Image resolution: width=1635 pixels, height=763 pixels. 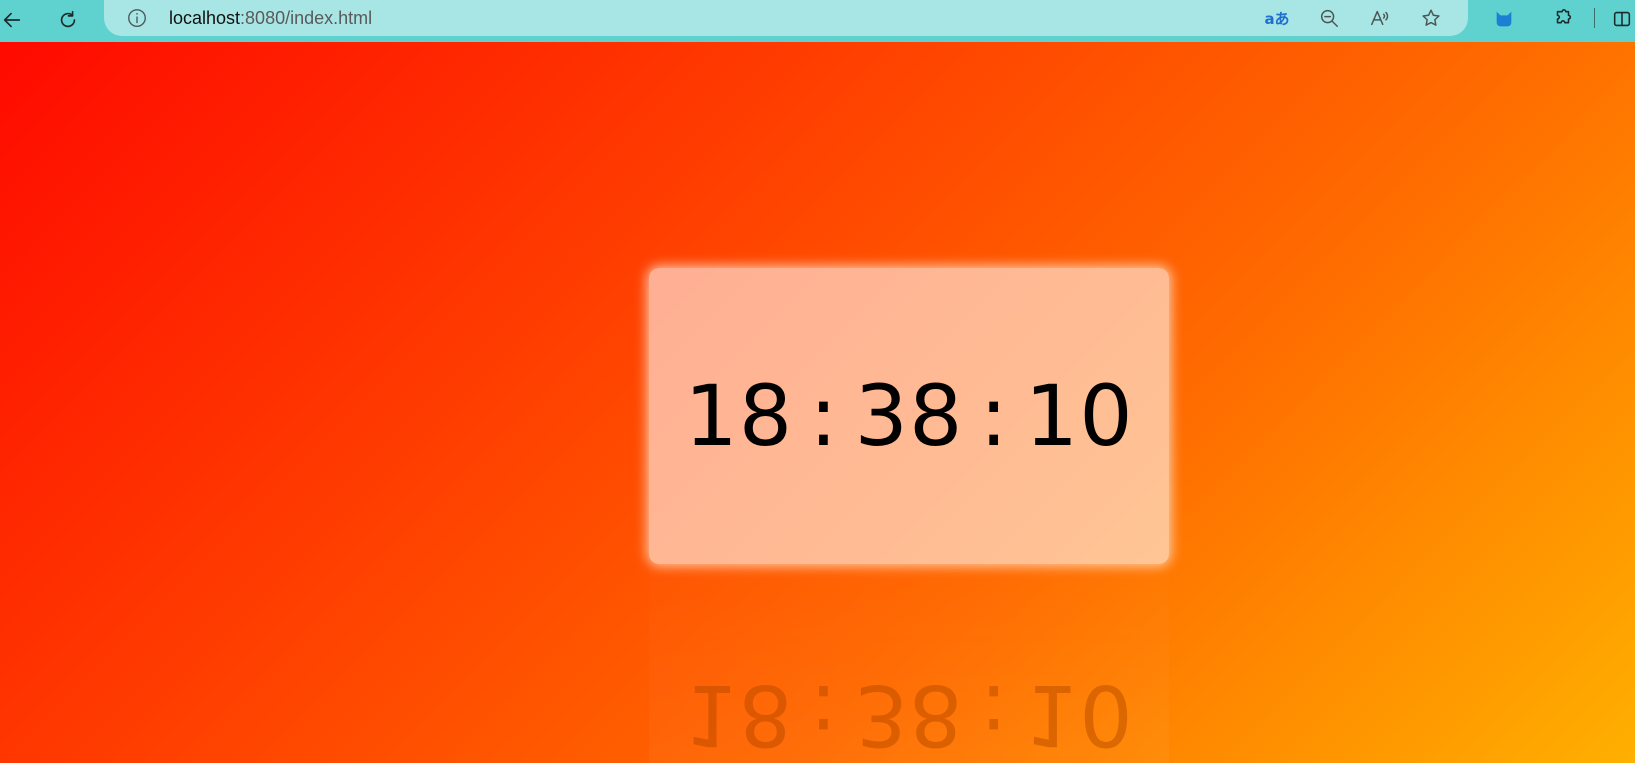 I want to click on favorite-star-icon, so click(x=1431, y=18).